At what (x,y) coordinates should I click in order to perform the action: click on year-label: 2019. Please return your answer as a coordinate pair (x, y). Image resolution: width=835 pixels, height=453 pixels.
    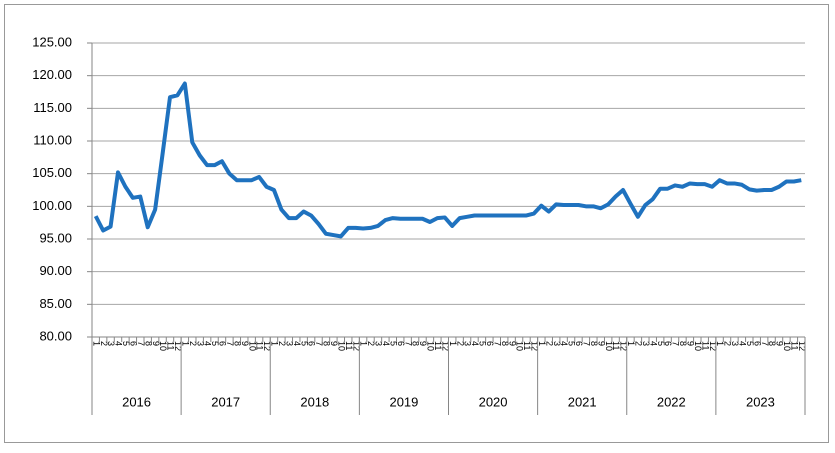
    Looking at the image, I should click on (403, 401).